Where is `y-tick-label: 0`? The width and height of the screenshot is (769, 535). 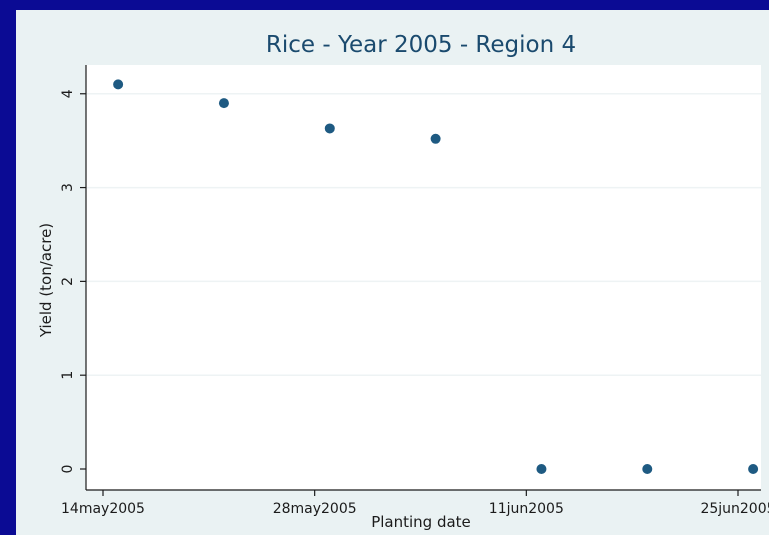
y-tick-label: 0 is located at coordinates (68, 469).